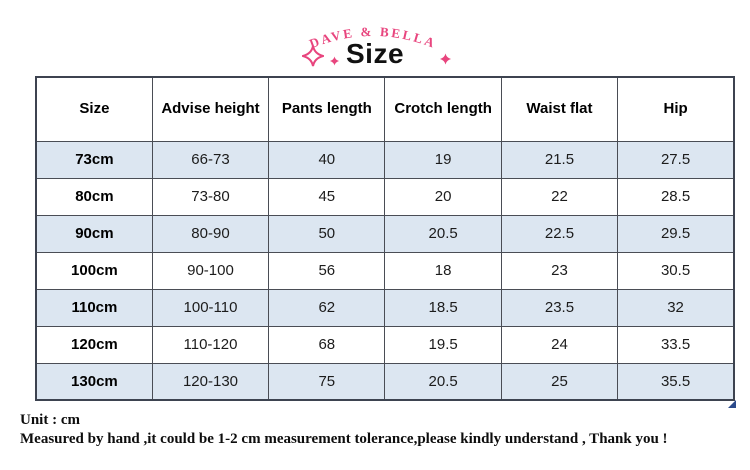 This screenshot has height=470, width=750. I want to click on table-row: 100cm 90-100 56 18 23 30.5, so click(385, 270).